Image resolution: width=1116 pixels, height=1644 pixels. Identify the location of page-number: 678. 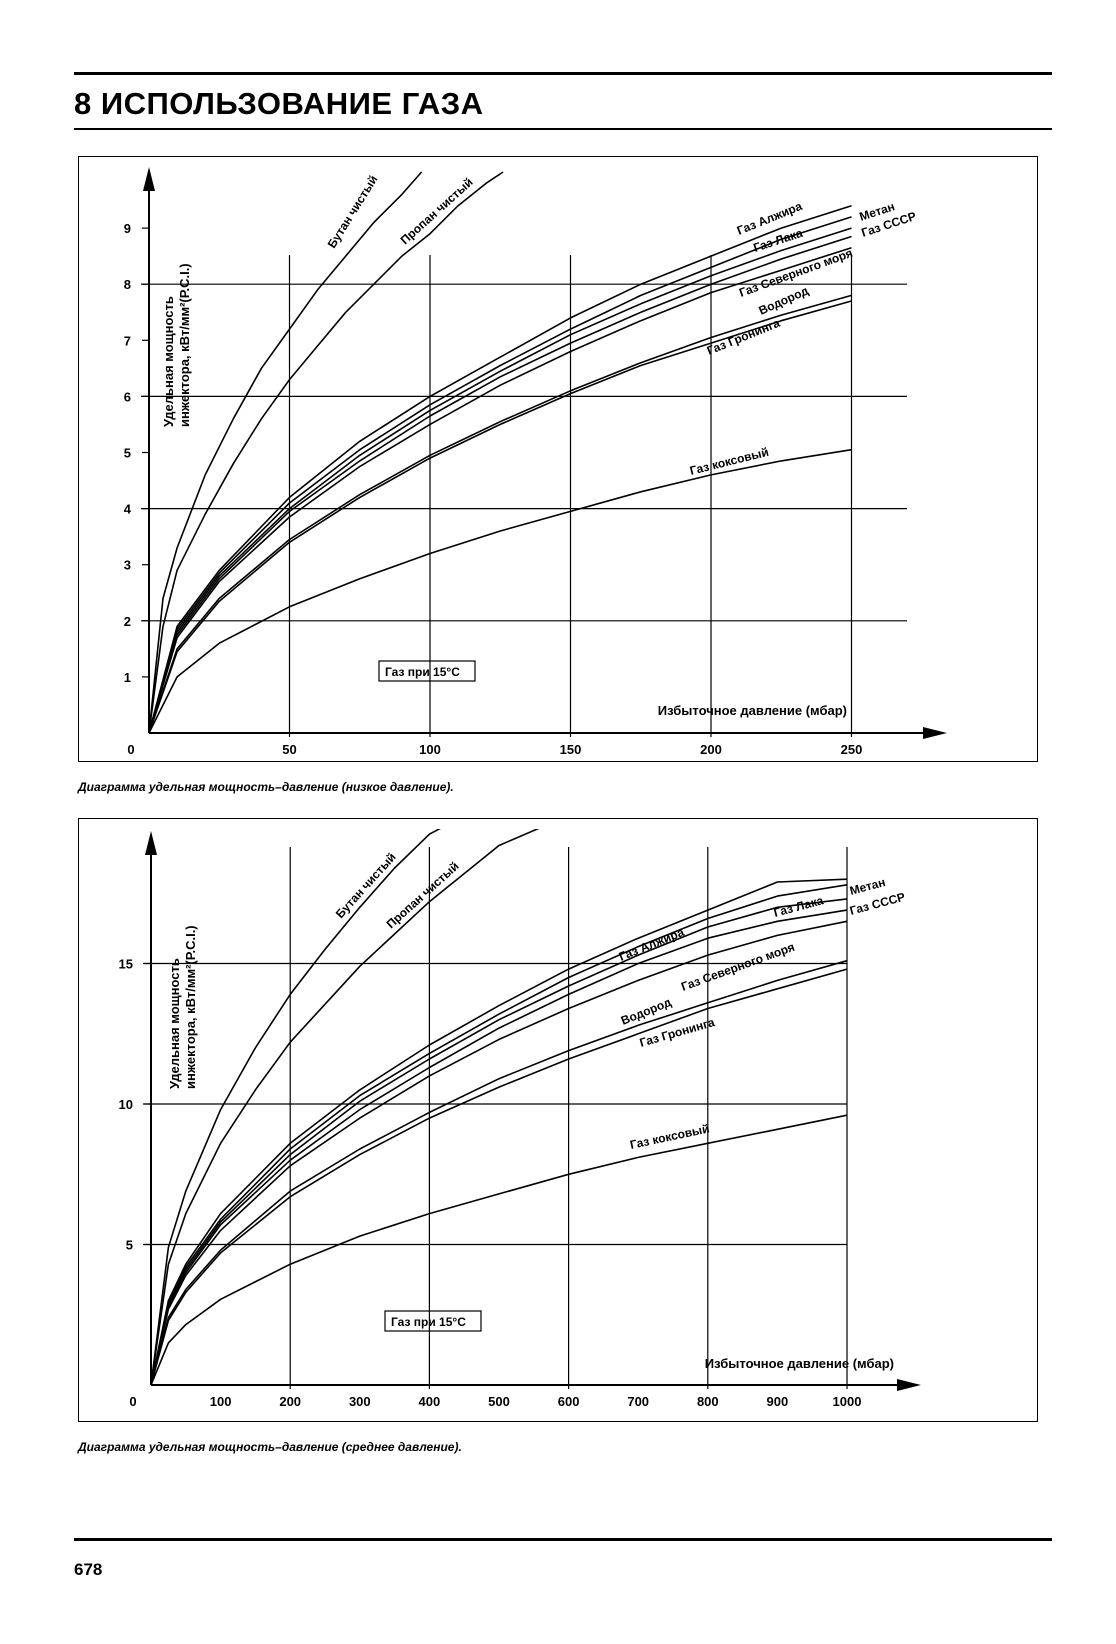
(88, 1569).